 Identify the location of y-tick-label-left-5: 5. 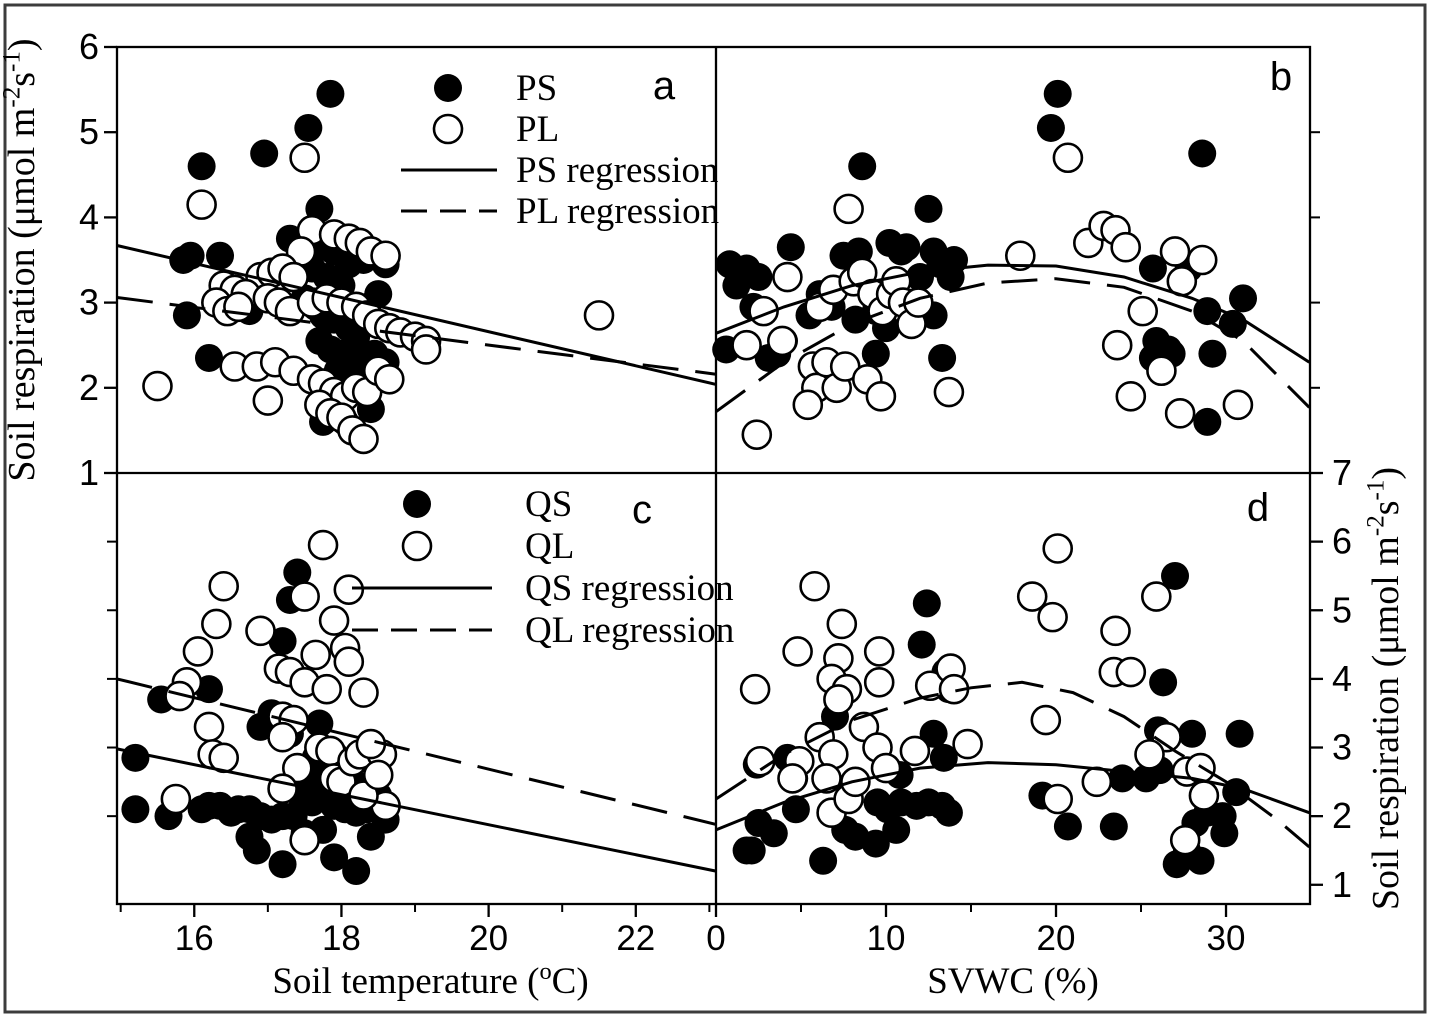
(89, 131).